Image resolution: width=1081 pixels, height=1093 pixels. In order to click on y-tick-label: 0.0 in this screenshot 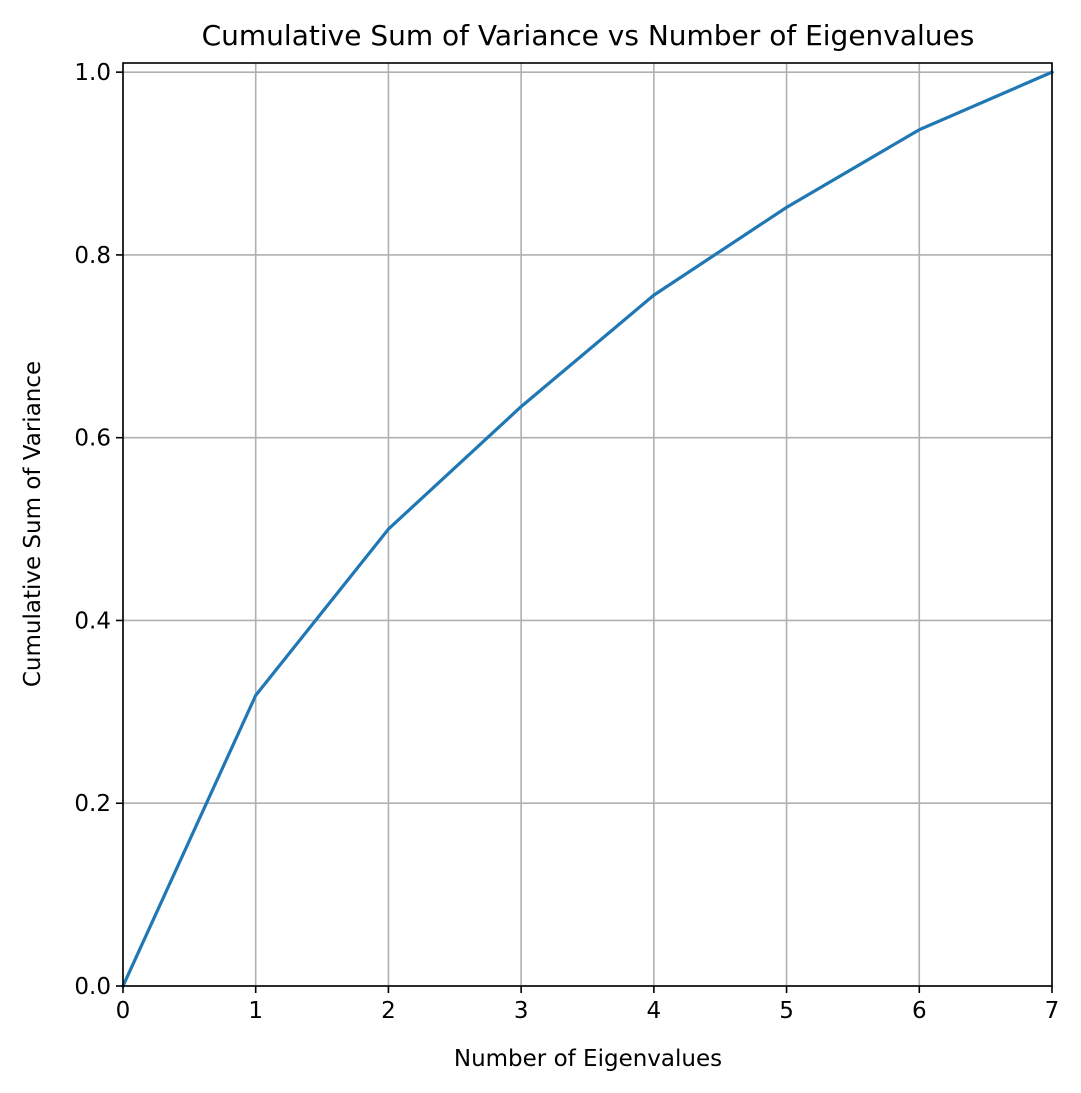, I will do `click(92, 987)`.